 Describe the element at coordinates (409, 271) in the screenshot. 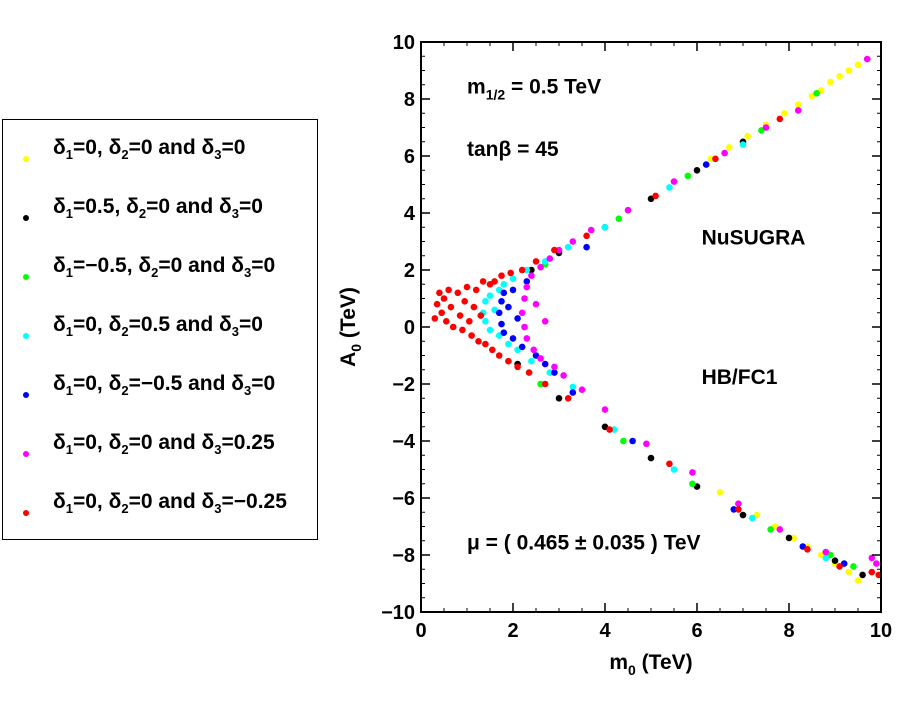

I see `y-tick-label: 2` at that location.